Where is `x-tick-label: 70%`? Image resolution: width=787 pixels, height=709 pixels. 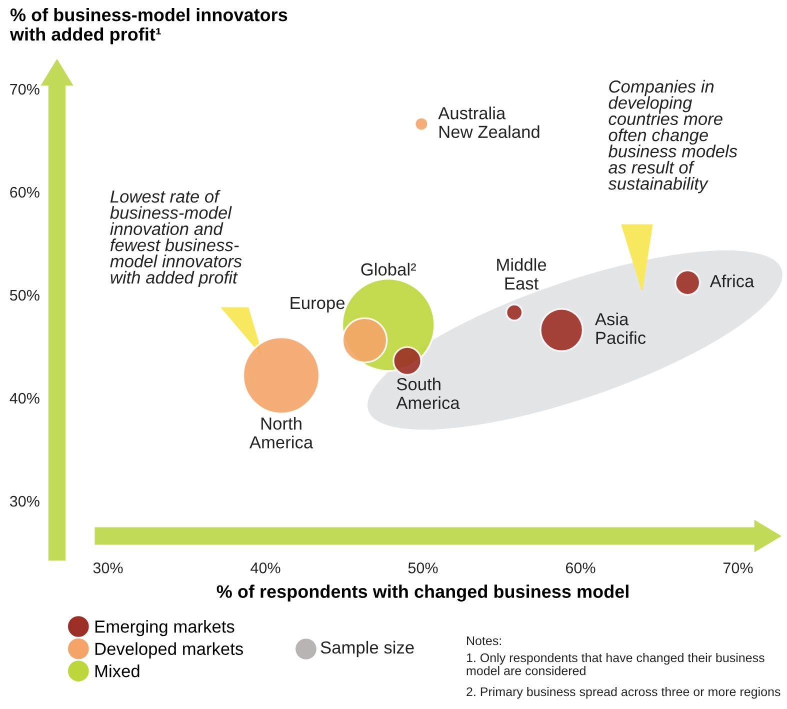 x-tick-label: 70% is located at coordinates (738, 568).